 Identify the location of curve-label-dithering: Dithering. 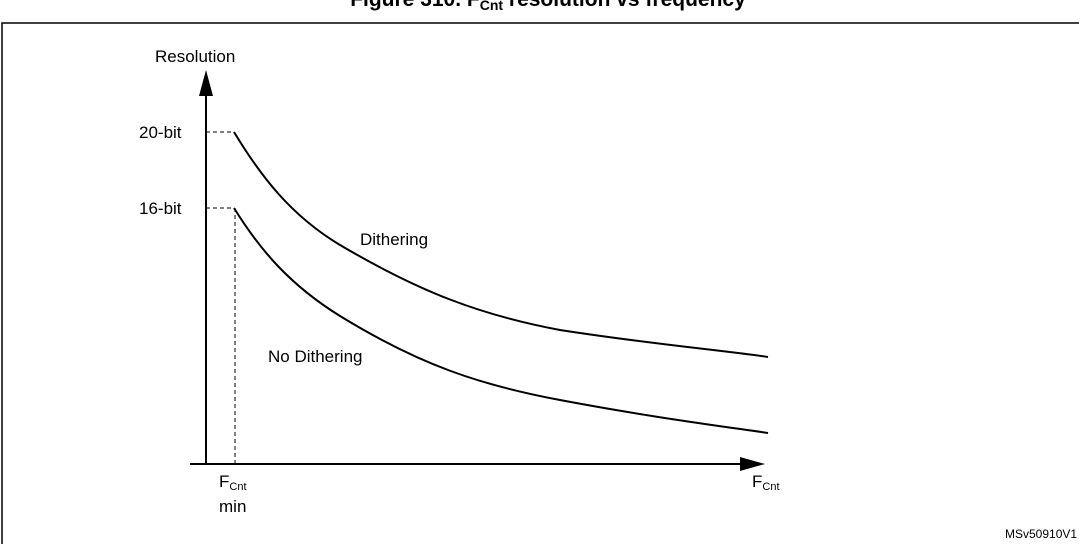
(394, 239).